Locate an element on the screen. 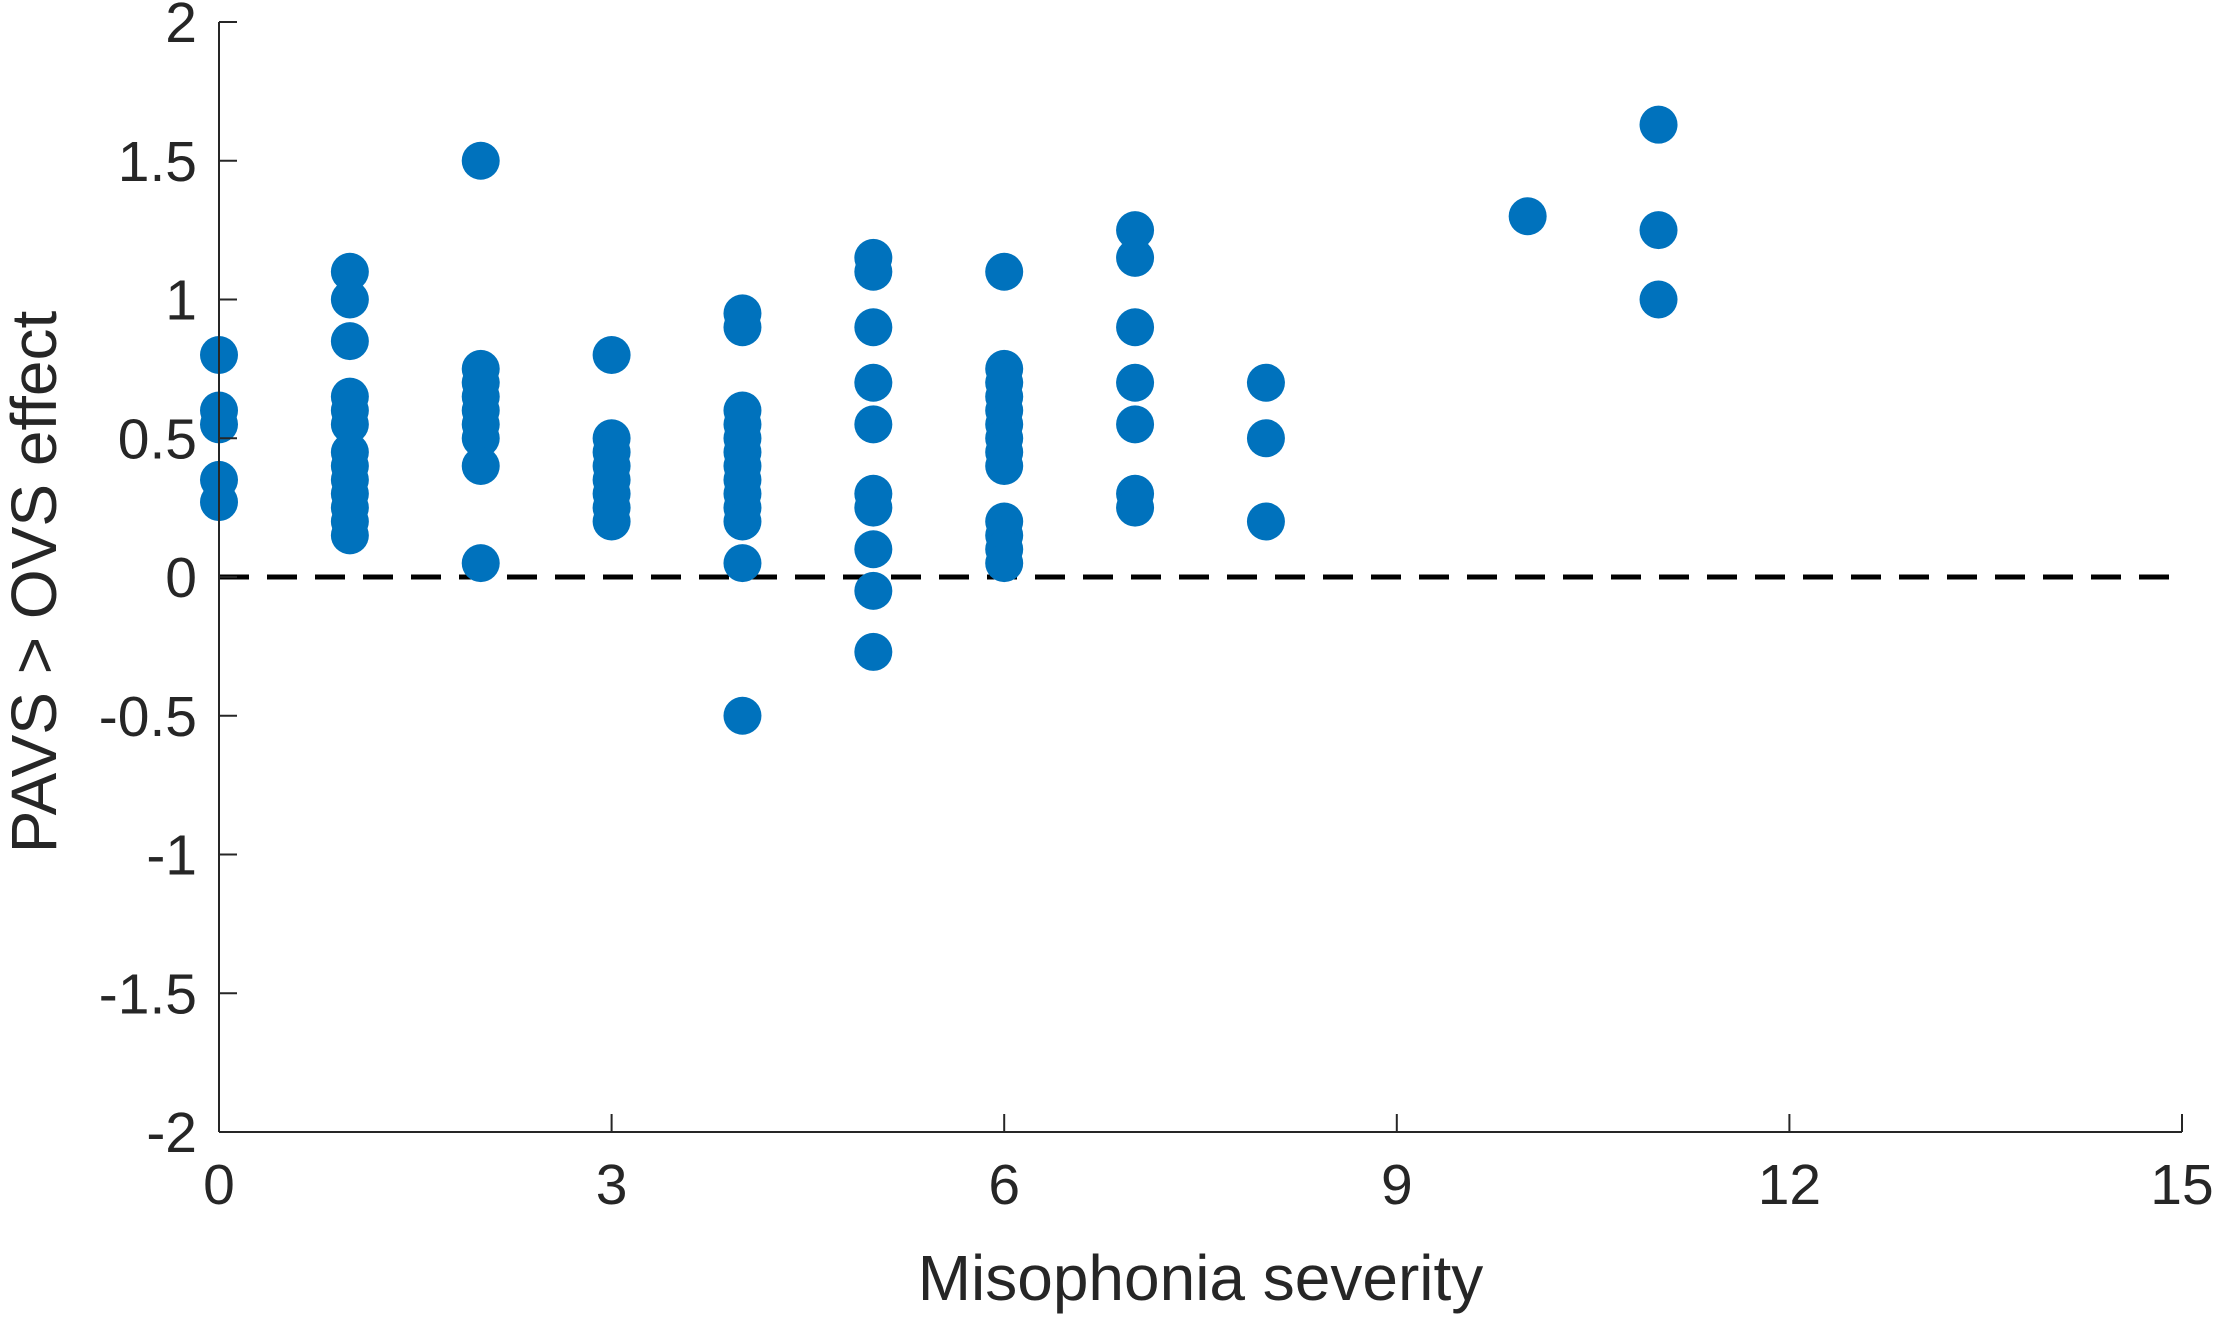 The height and width of the screenshot is (1322, 2217). y-tick-label: 0 is located at coordinates (181, 578).